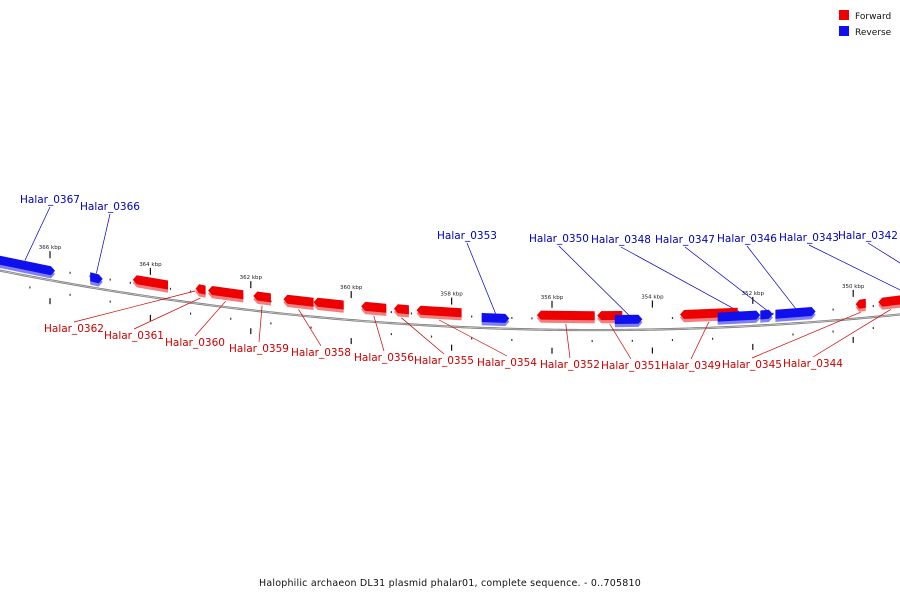 Image resolution: width=900 pixels, height=600 pixels. What do you see at coordinates (134, 336) in the screenshot?
I see `gene-label: Halar_0361` at bounding box center [134, 336].